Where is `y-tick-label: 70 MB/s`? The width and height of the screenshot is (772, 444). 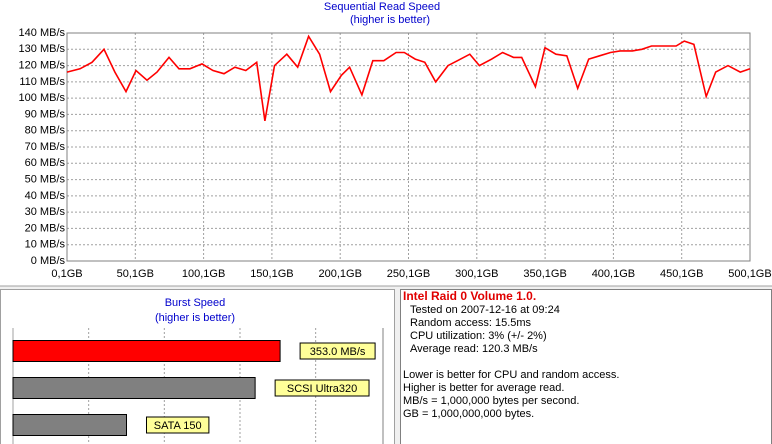 y-tick-label: 70 MB/s is located at coordinates (45, 147).